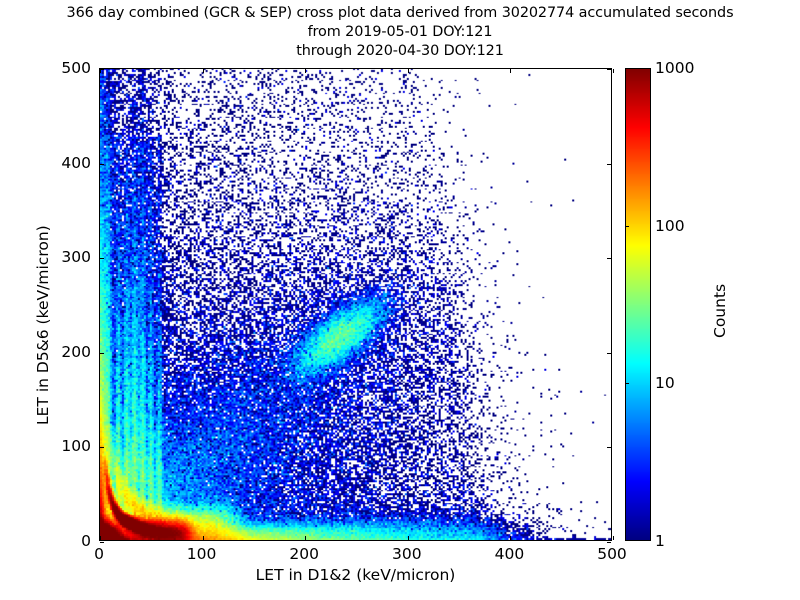 This screenshot has height=600, width=800. Describe the element at coordinates (76, 351) in the screenshot. I see `y-tick-label: 200` at that location.